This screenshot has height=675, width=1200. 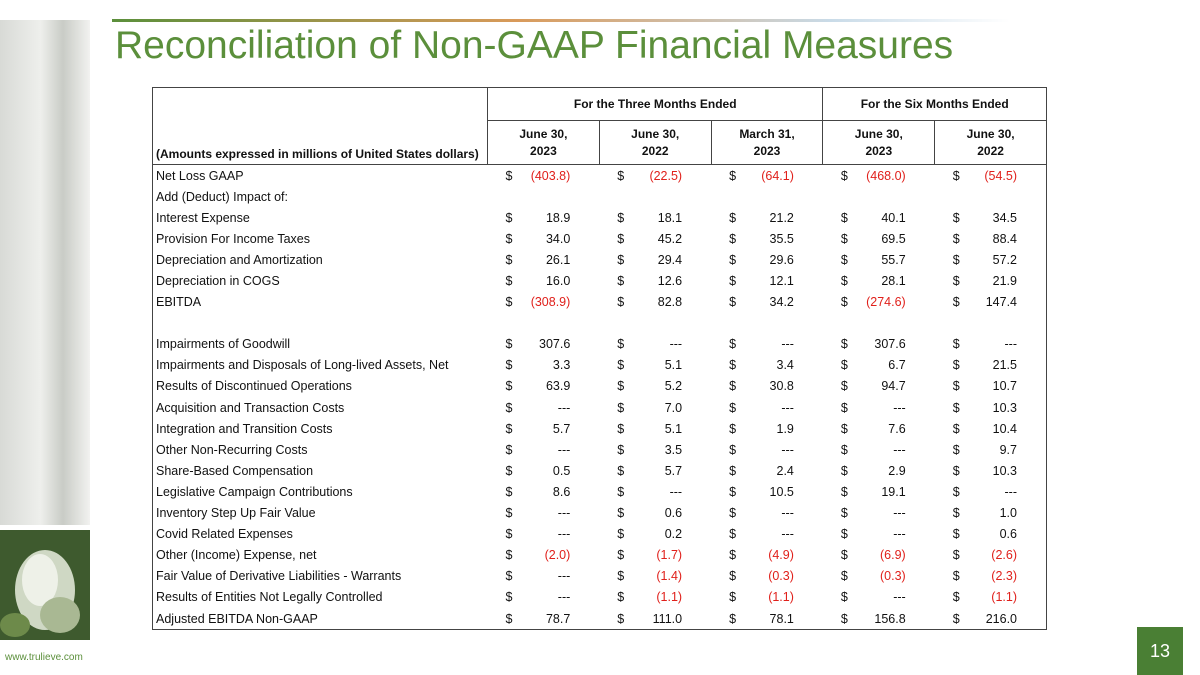 I want to click on value-wrap: $ (0.3), so click(x=879, y=576).